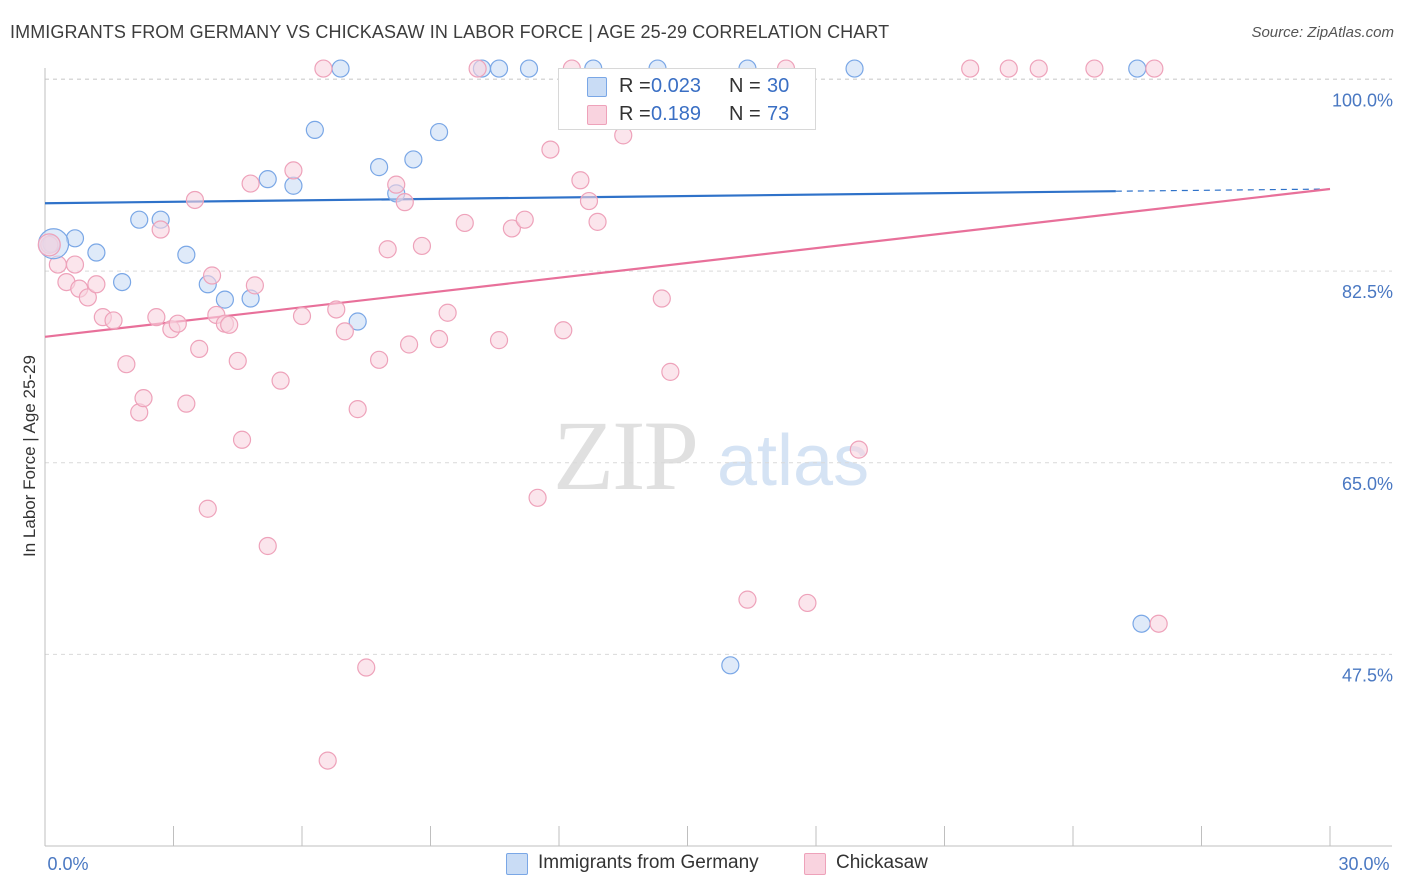 The width and height of the screenshot is (1406, 892). I want to click on correlation-legend: R = 0.023 N = 30 R = 0.189 N = 73, so click(687, 99).